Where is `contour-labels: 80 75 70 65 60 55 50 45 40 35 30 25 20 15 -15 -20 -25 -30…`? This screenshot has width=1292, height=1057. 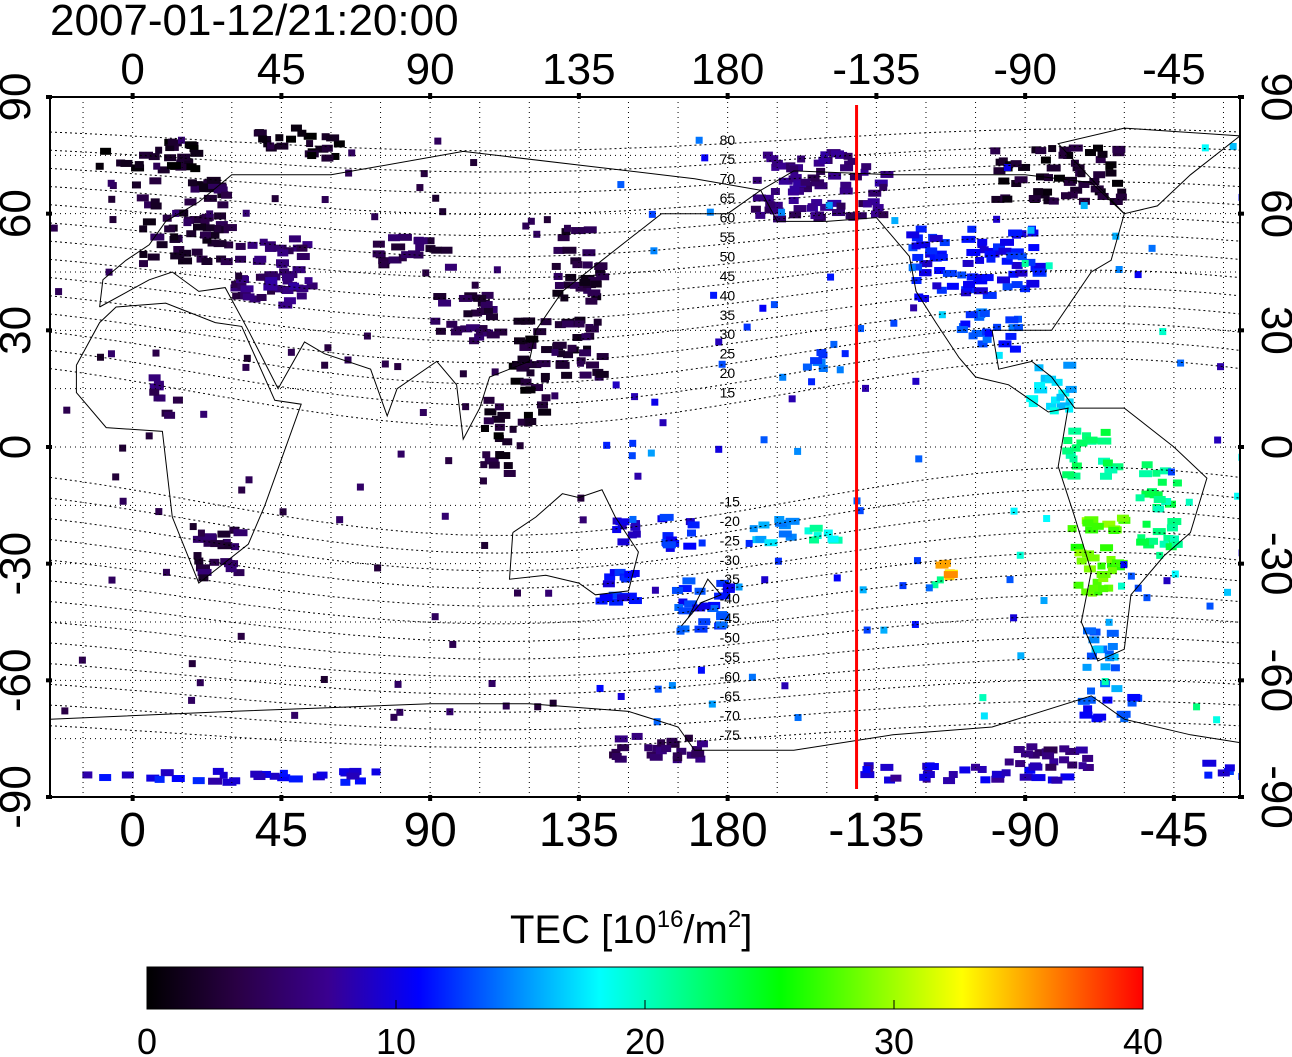 contour-labels: 80 75 70 65 60 55 50 45 40 35 30 25 20 15 -15 -20 -25 -30… is located at coordinates (730, 437).